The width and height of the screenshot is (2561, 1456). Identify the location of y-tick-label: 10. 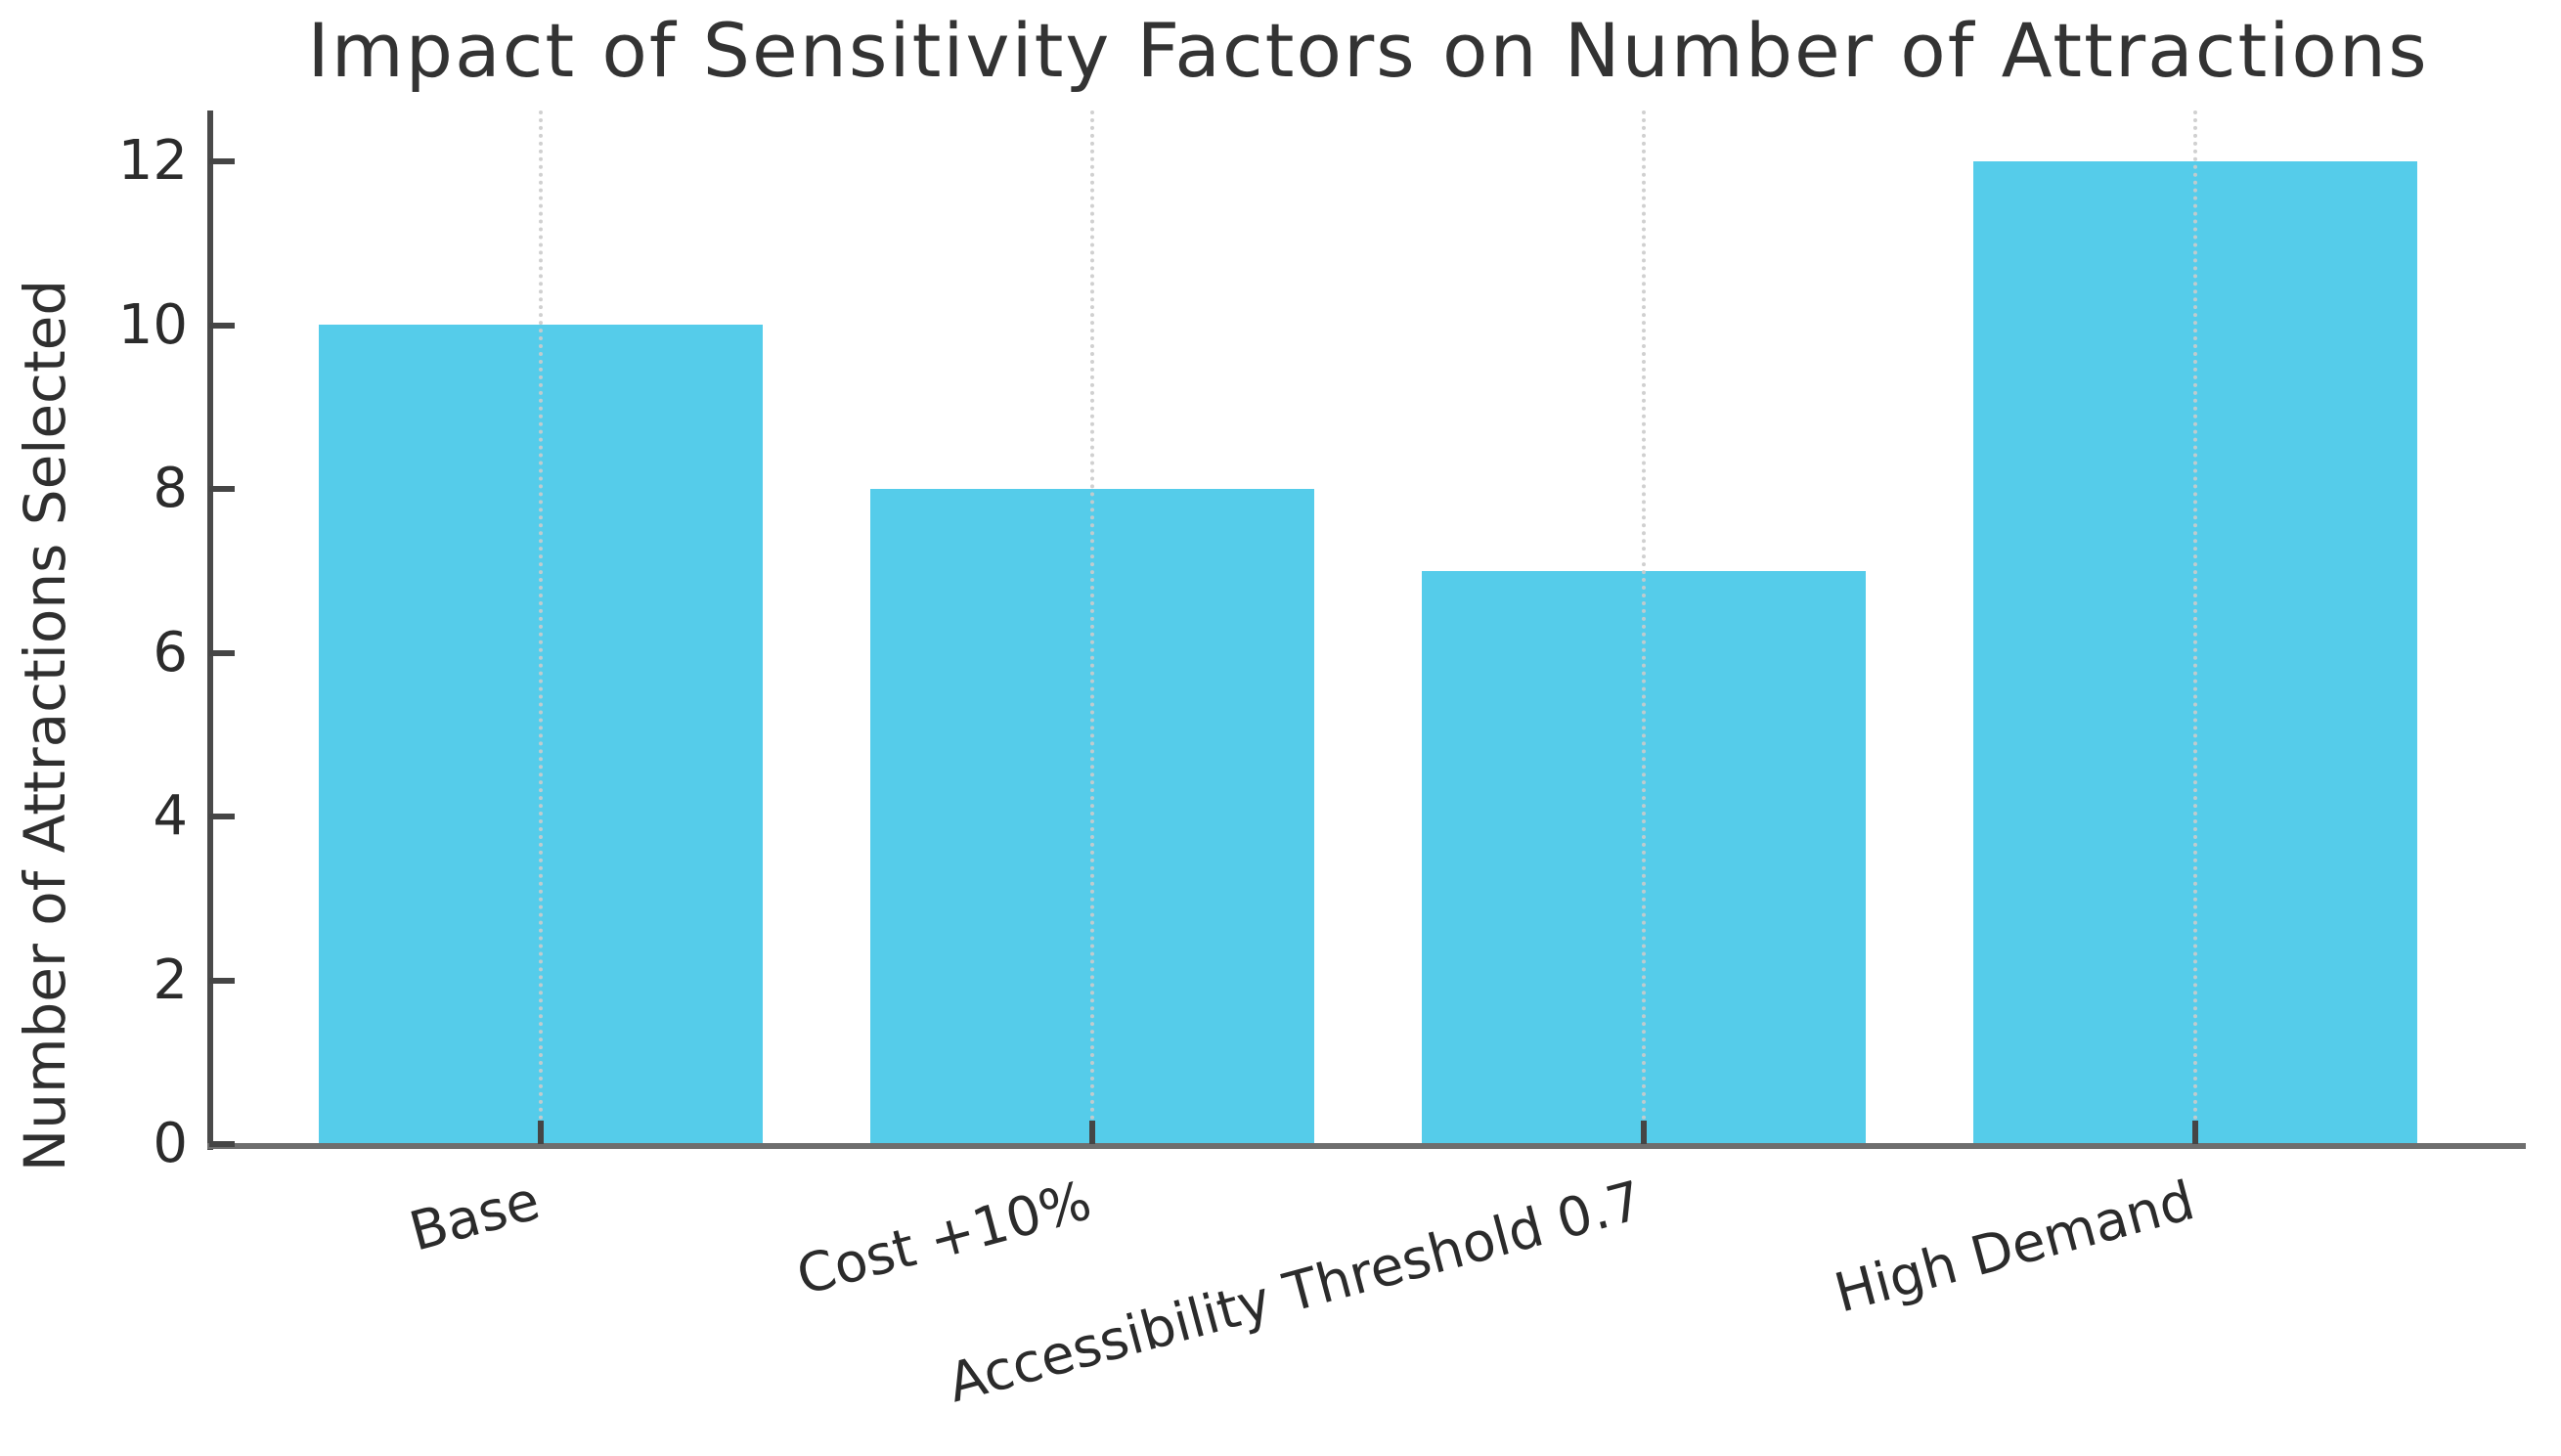
(152, 324).